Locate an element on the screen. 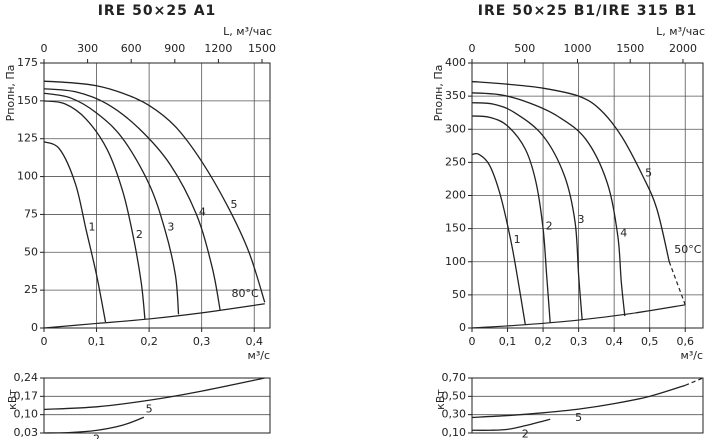 The height and width of the screenshot is (439, 709). chart-title: IRE 50×25 B1/IRE 315 B1 is located at coordinates (587, 11).